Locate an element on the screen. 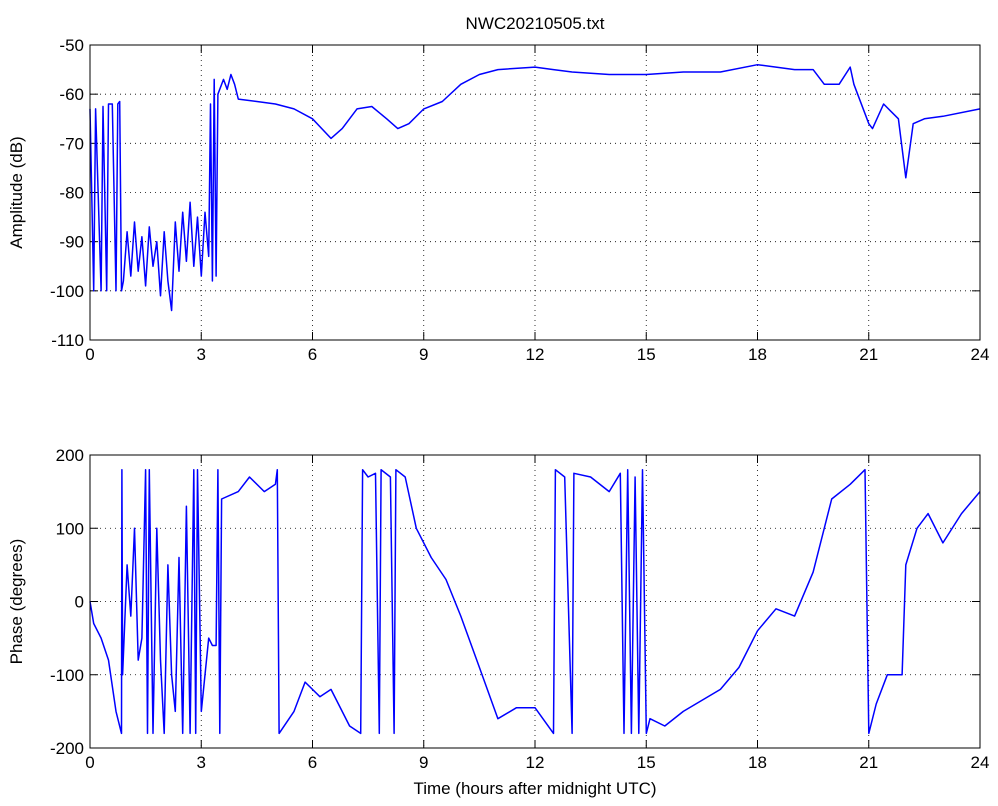 This screenshot has height=806, width=998. y-tick-label: -80 is located at coordinates (71, 193).